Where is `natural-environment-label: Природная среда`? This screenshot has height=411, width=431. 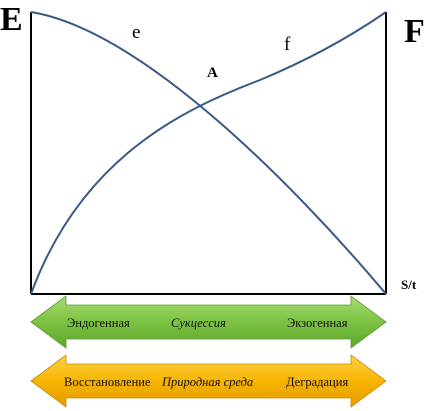 natural-environment-label: Природная среда is located at coordinates (207, 382).